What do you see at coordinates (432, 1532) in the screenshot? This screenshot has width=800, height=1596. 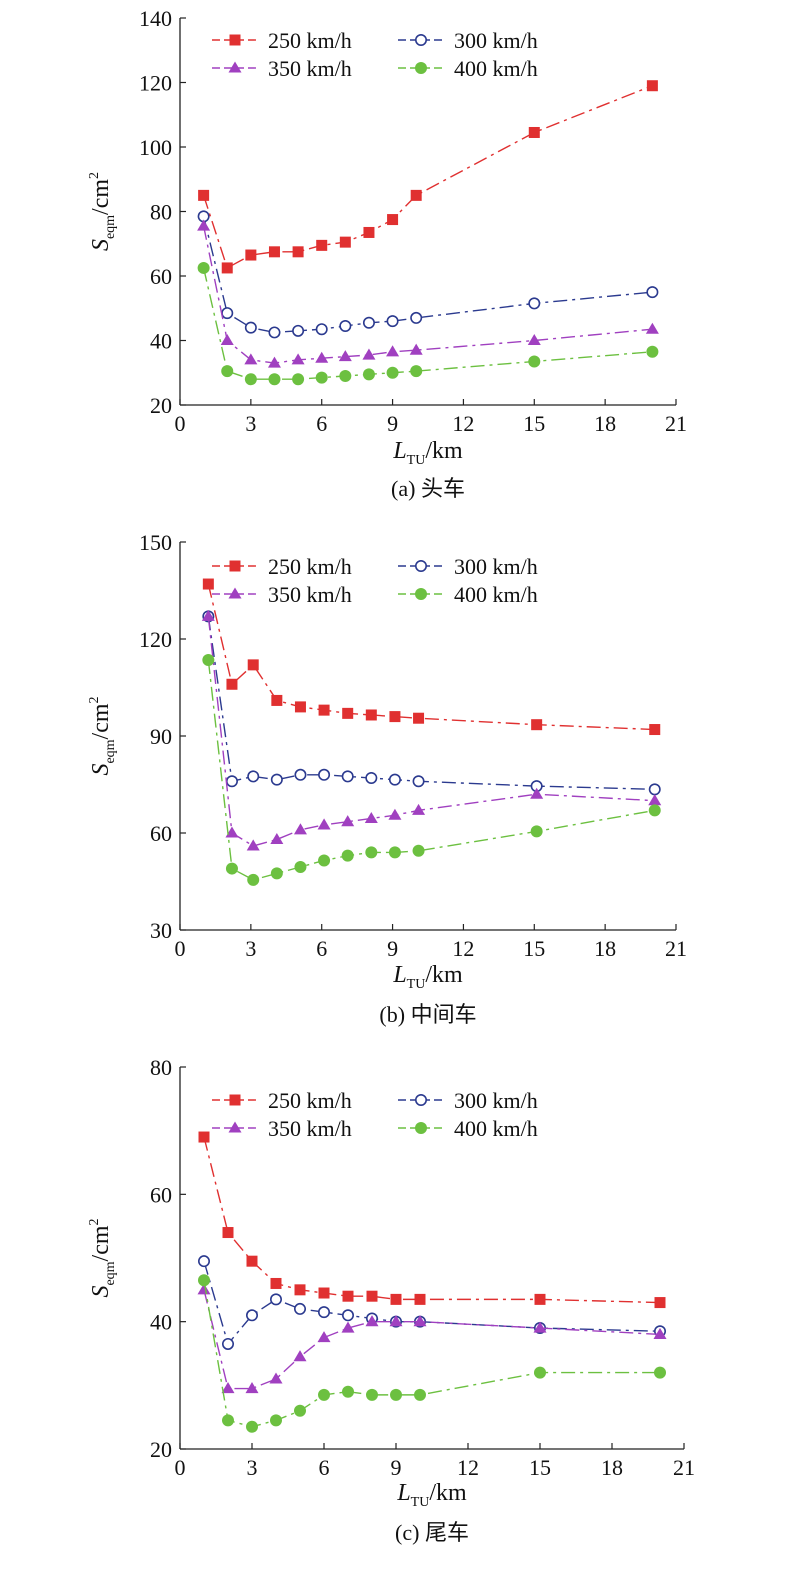 I see `panel-caption: (c) 尾车` at bounding box center [432, 1532].